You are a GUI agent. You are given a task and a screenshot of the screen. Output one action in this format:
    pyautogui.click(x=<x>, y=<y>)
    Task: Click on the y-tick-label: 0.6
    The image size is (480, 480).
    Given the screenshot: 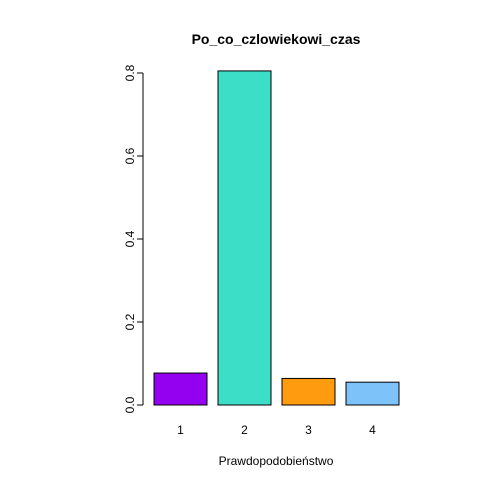 What is the action you would take?
    pyautogui.click(x=130, y=155)
    